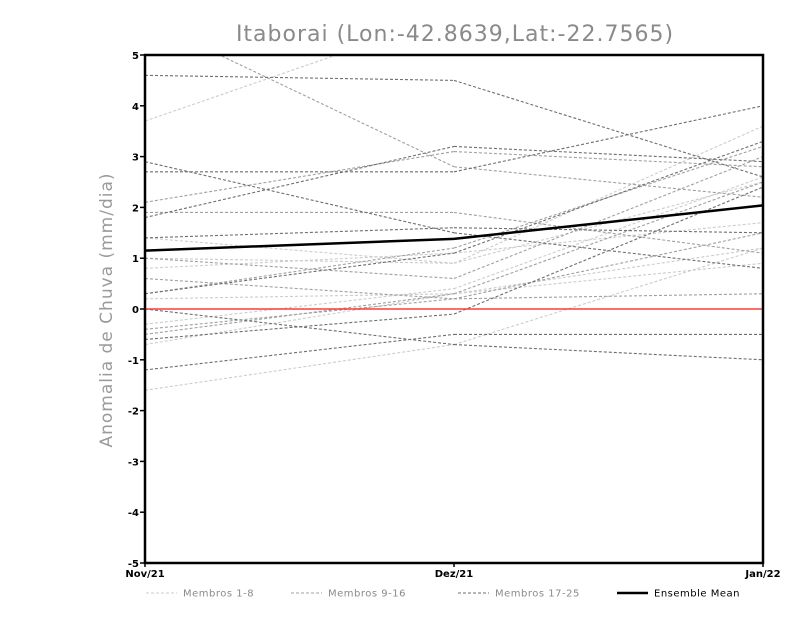 The width and height of the screenshot is (800, 622). Describe the element at coordinates (367, 594) in the screenshot. I see `legend-label: Membros 9-16` at that location.